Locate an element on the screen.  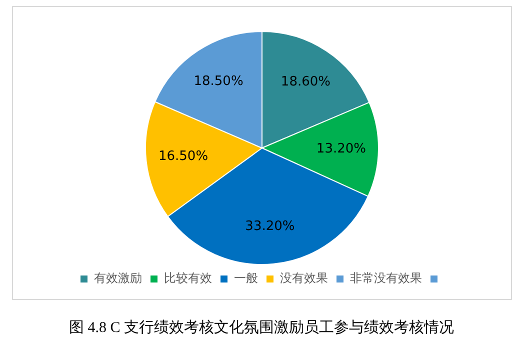
data-label: 18.50% is located at coordinates (219, 82).